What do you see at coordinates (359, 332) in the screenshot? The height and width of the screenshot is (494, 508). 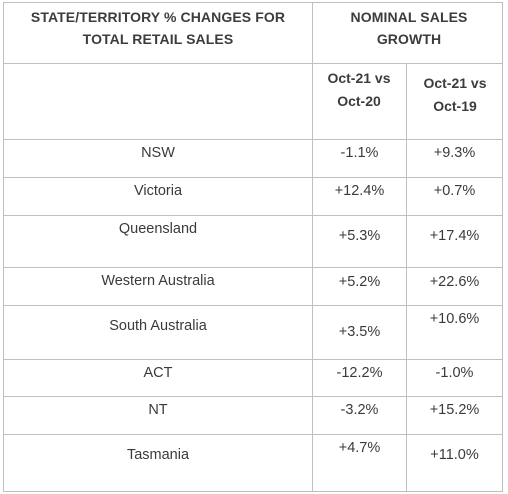 I see `south-australia-oct20: +3.5%` at bounding box center [359, 332].